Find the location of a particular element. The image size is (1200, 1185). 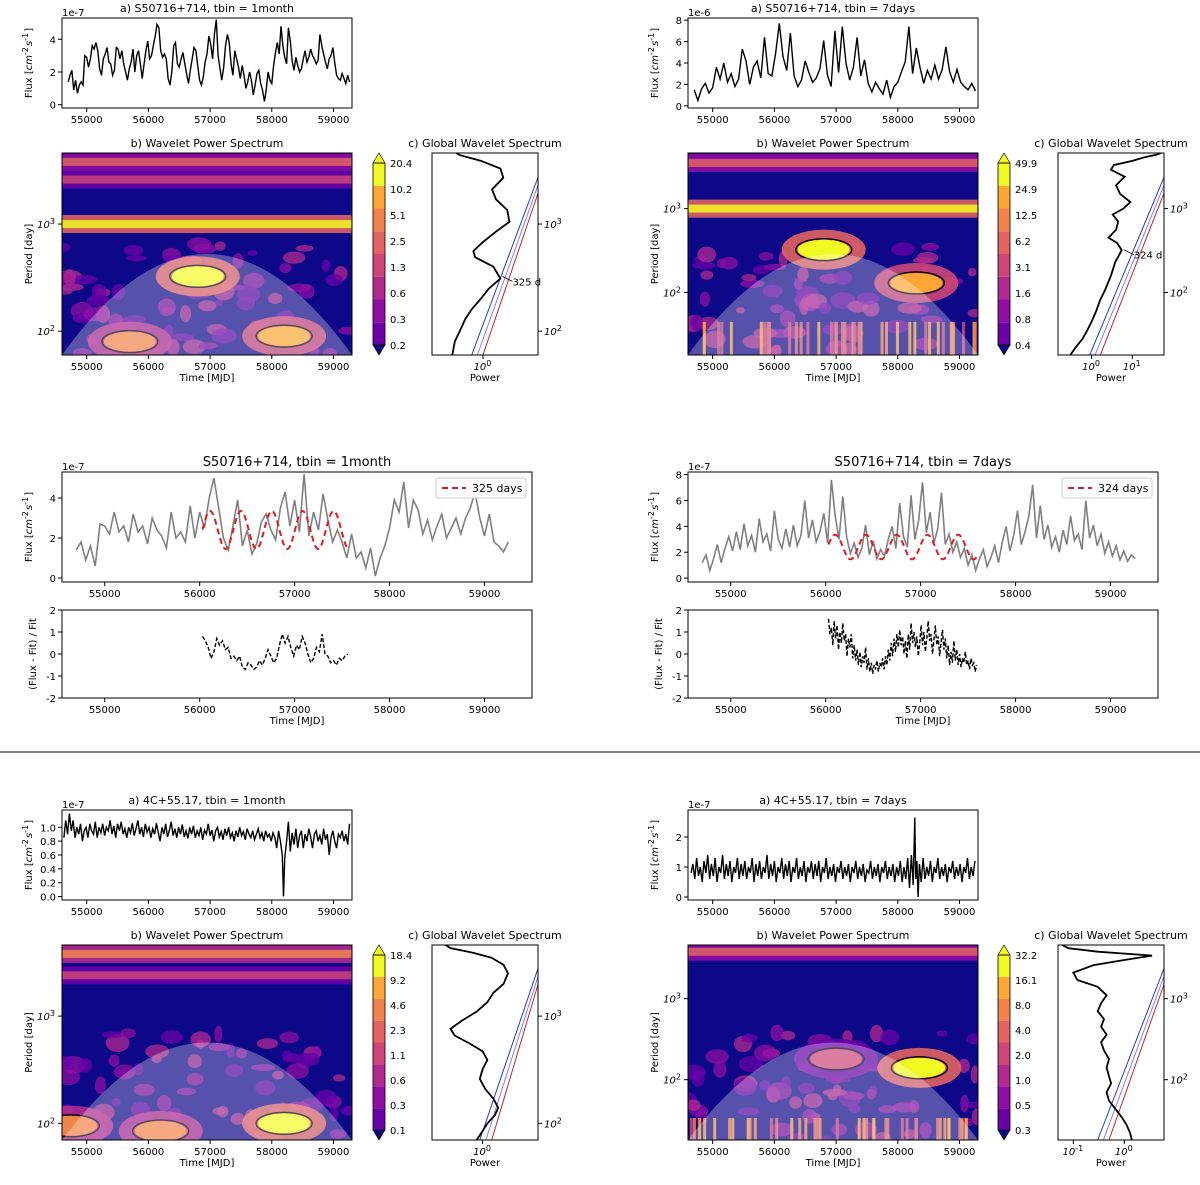

wavelet-band-core is located at coordinates (833, 208).